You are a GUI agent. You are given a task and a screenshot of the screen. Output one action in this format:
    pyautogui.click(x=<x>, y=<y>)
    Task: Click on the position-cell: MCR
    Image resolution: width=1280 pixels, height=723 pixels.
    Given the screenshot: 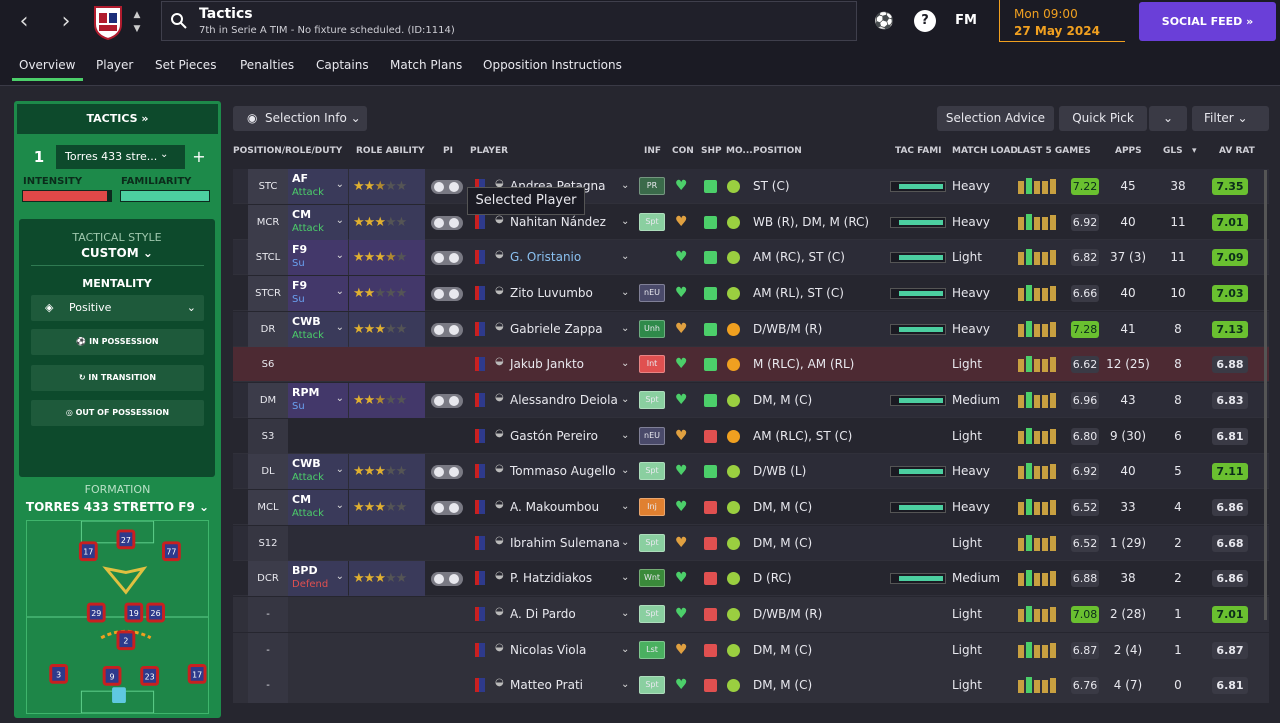 What is the action you would take?
    pyautogui.click(x=268, y=222)
    